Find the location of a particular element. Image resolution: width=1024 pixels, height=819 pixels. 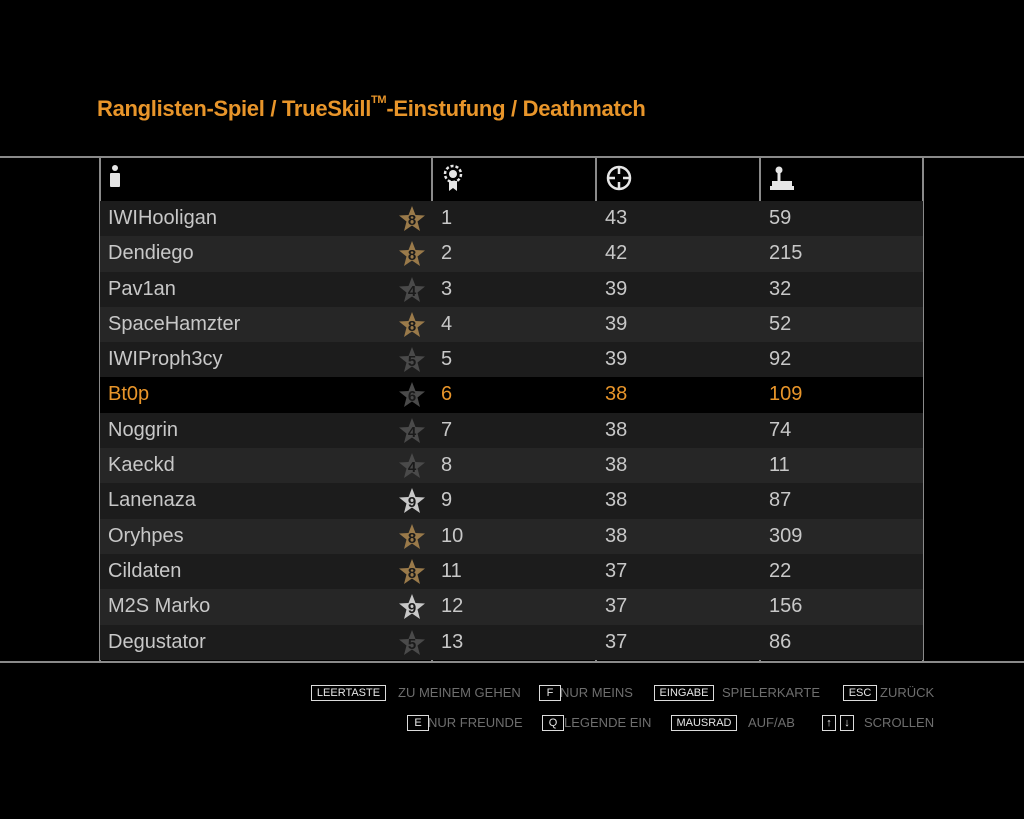

table-row: Degustator 5 13 37 86 is located at coordinates (511, 642).